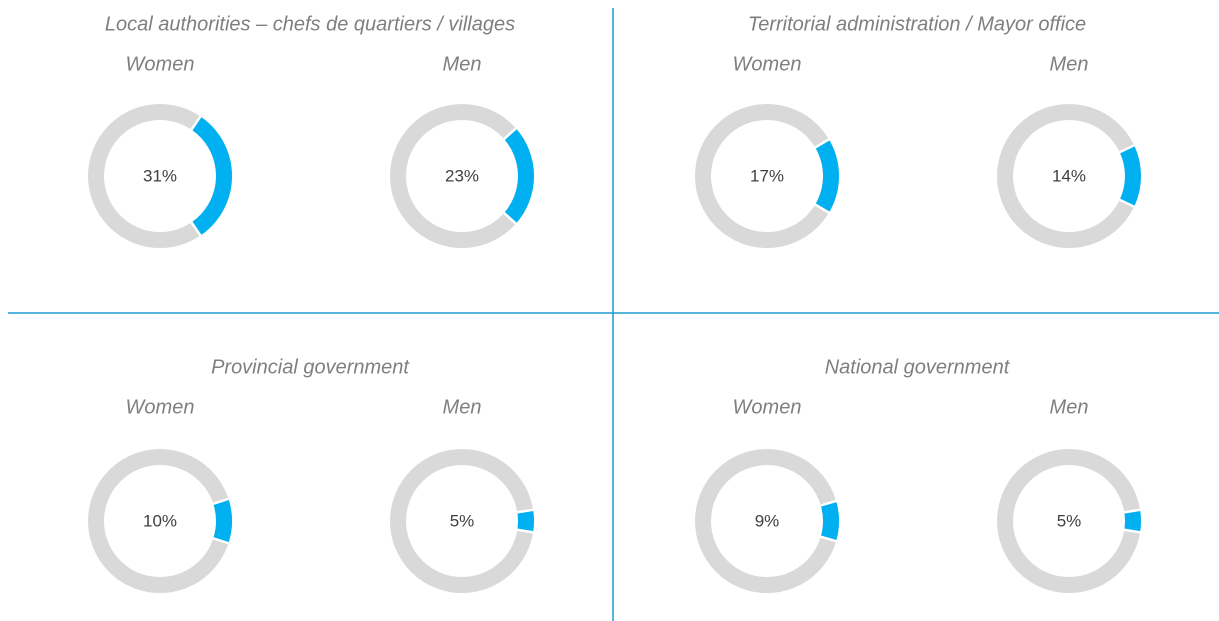 This screenshot has width=1219, height=621. I want to click on donut-value: 31%, so click(160, 175).